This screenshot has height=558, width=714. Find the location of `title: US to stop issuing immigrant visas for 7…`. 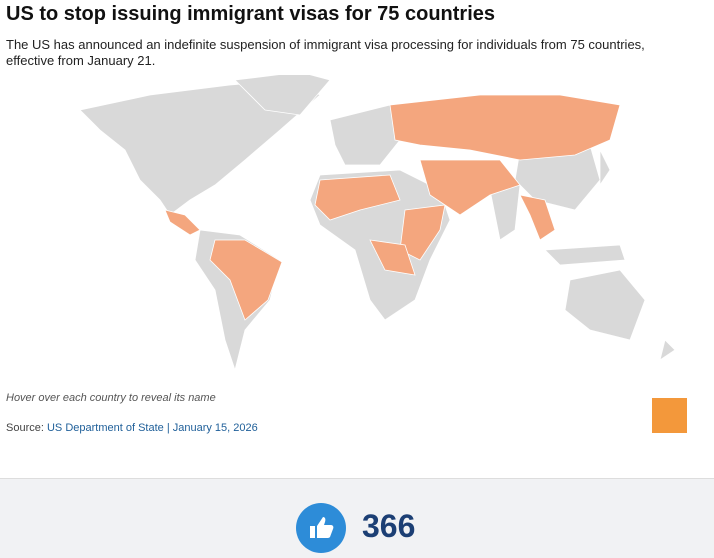

title: US to stop issuing immigrant visas for 7… is located at coordinates (250, 14).